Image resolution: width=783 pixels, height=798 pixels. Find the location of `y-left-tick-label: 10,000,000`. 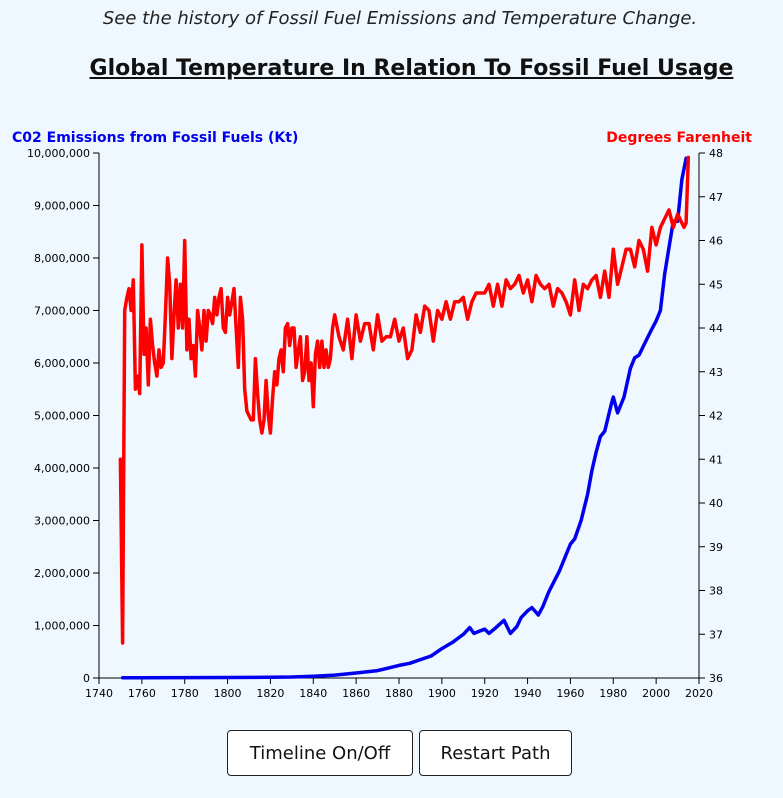

y-left-tick-label: 10,000,000 is located at coordinates (58, 153).